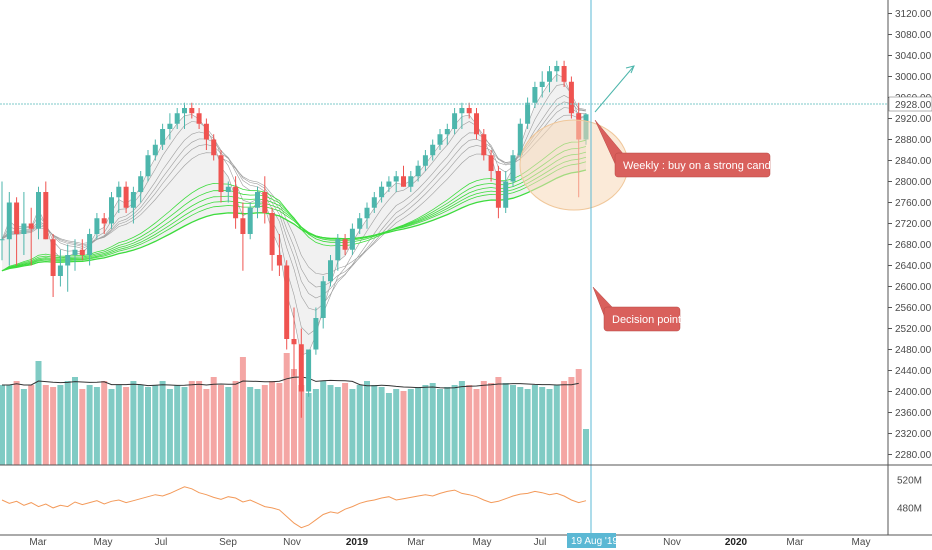 The image size is (932, 550). I want to click on weekly-note-text: Weekly : buy on a strong candle, so click(701, 166).